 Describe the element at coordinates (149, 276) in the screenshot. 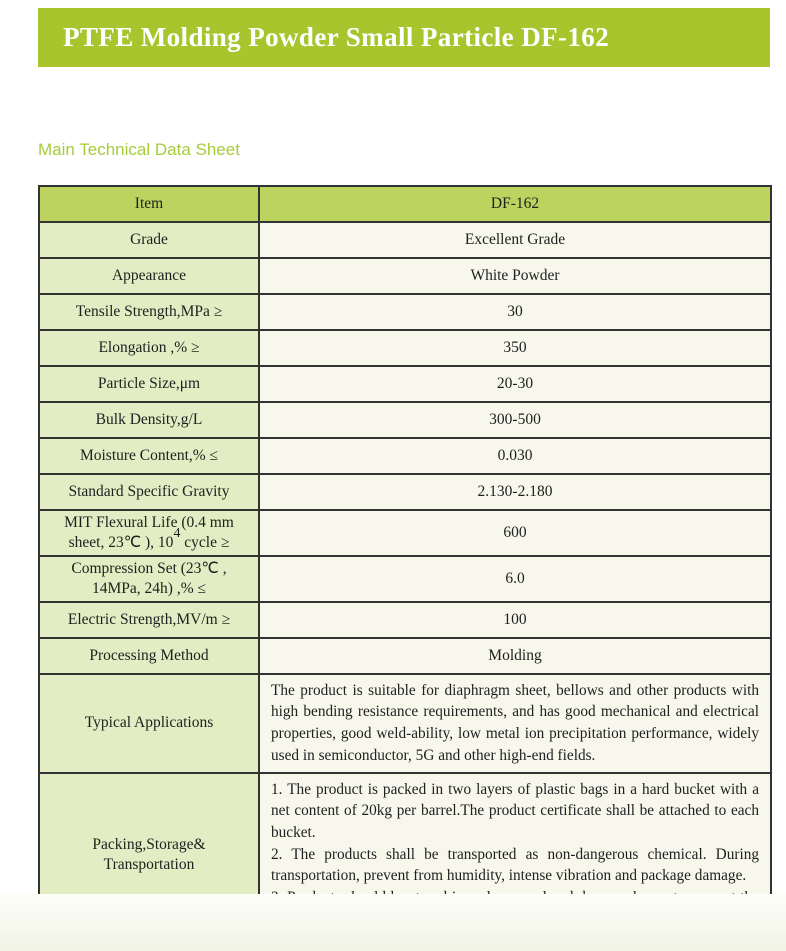

I see `item-cell: Appearance` at that location.